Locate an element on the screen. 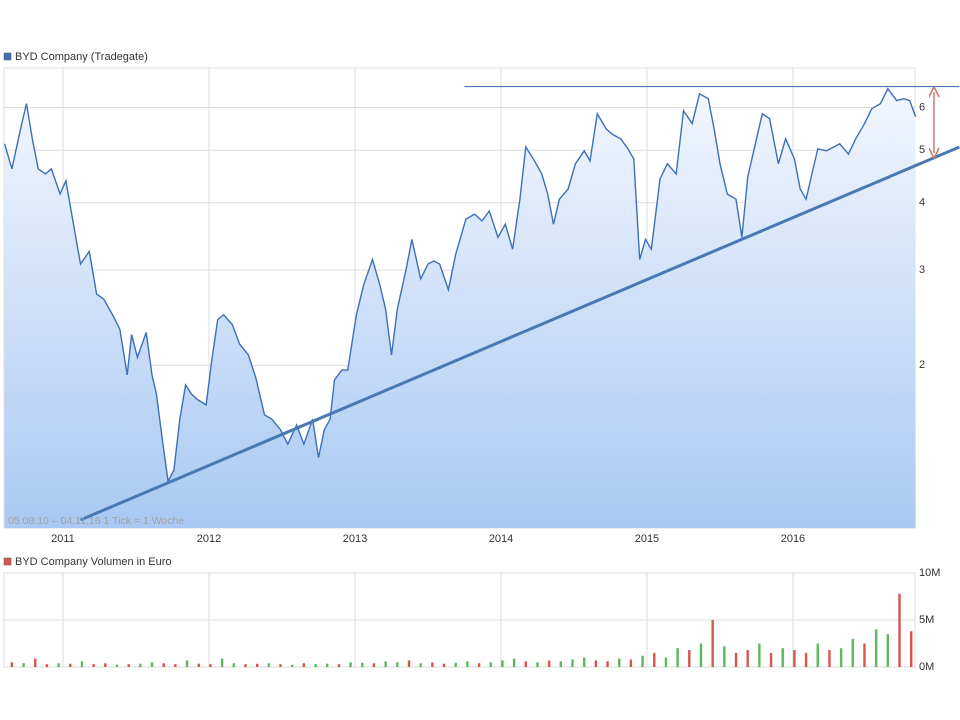 This screenshot has height=720, width=960. y-tick-label: 6 is located at coordinates (922, 107).